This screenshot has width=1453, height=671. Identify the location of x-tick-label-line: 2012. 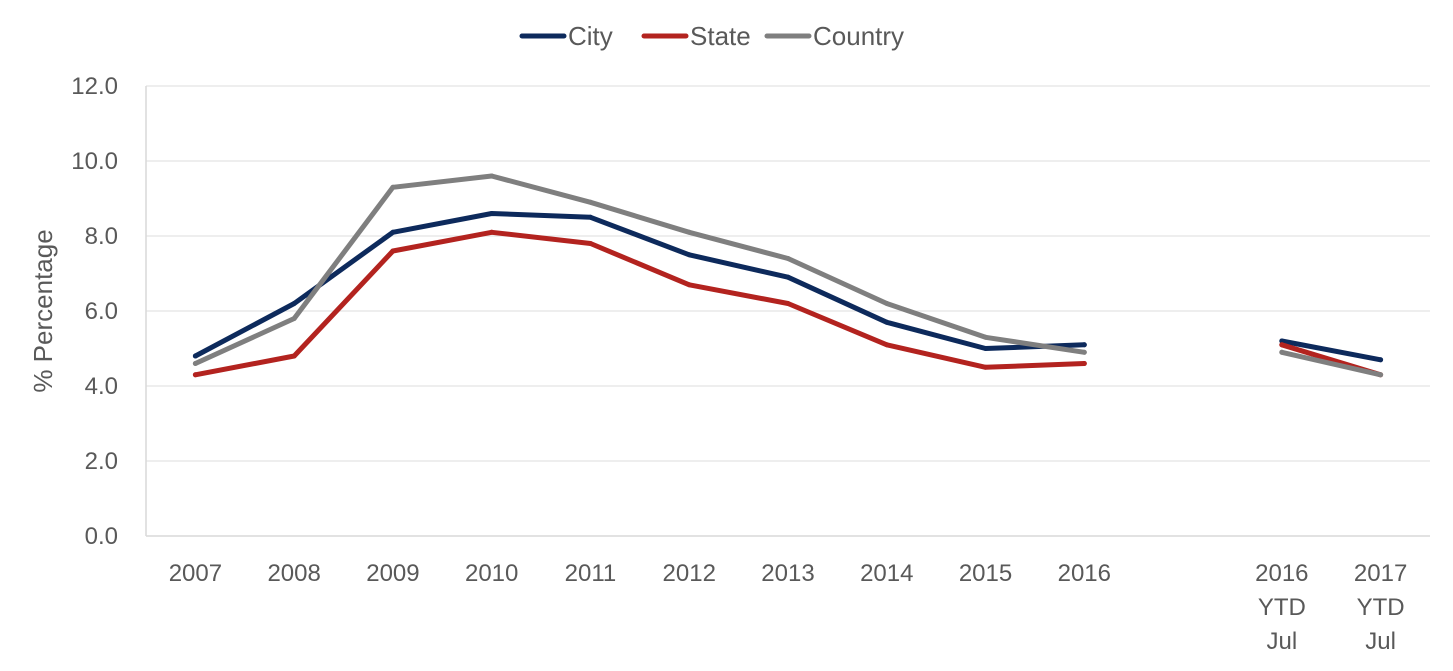
(689, 573).